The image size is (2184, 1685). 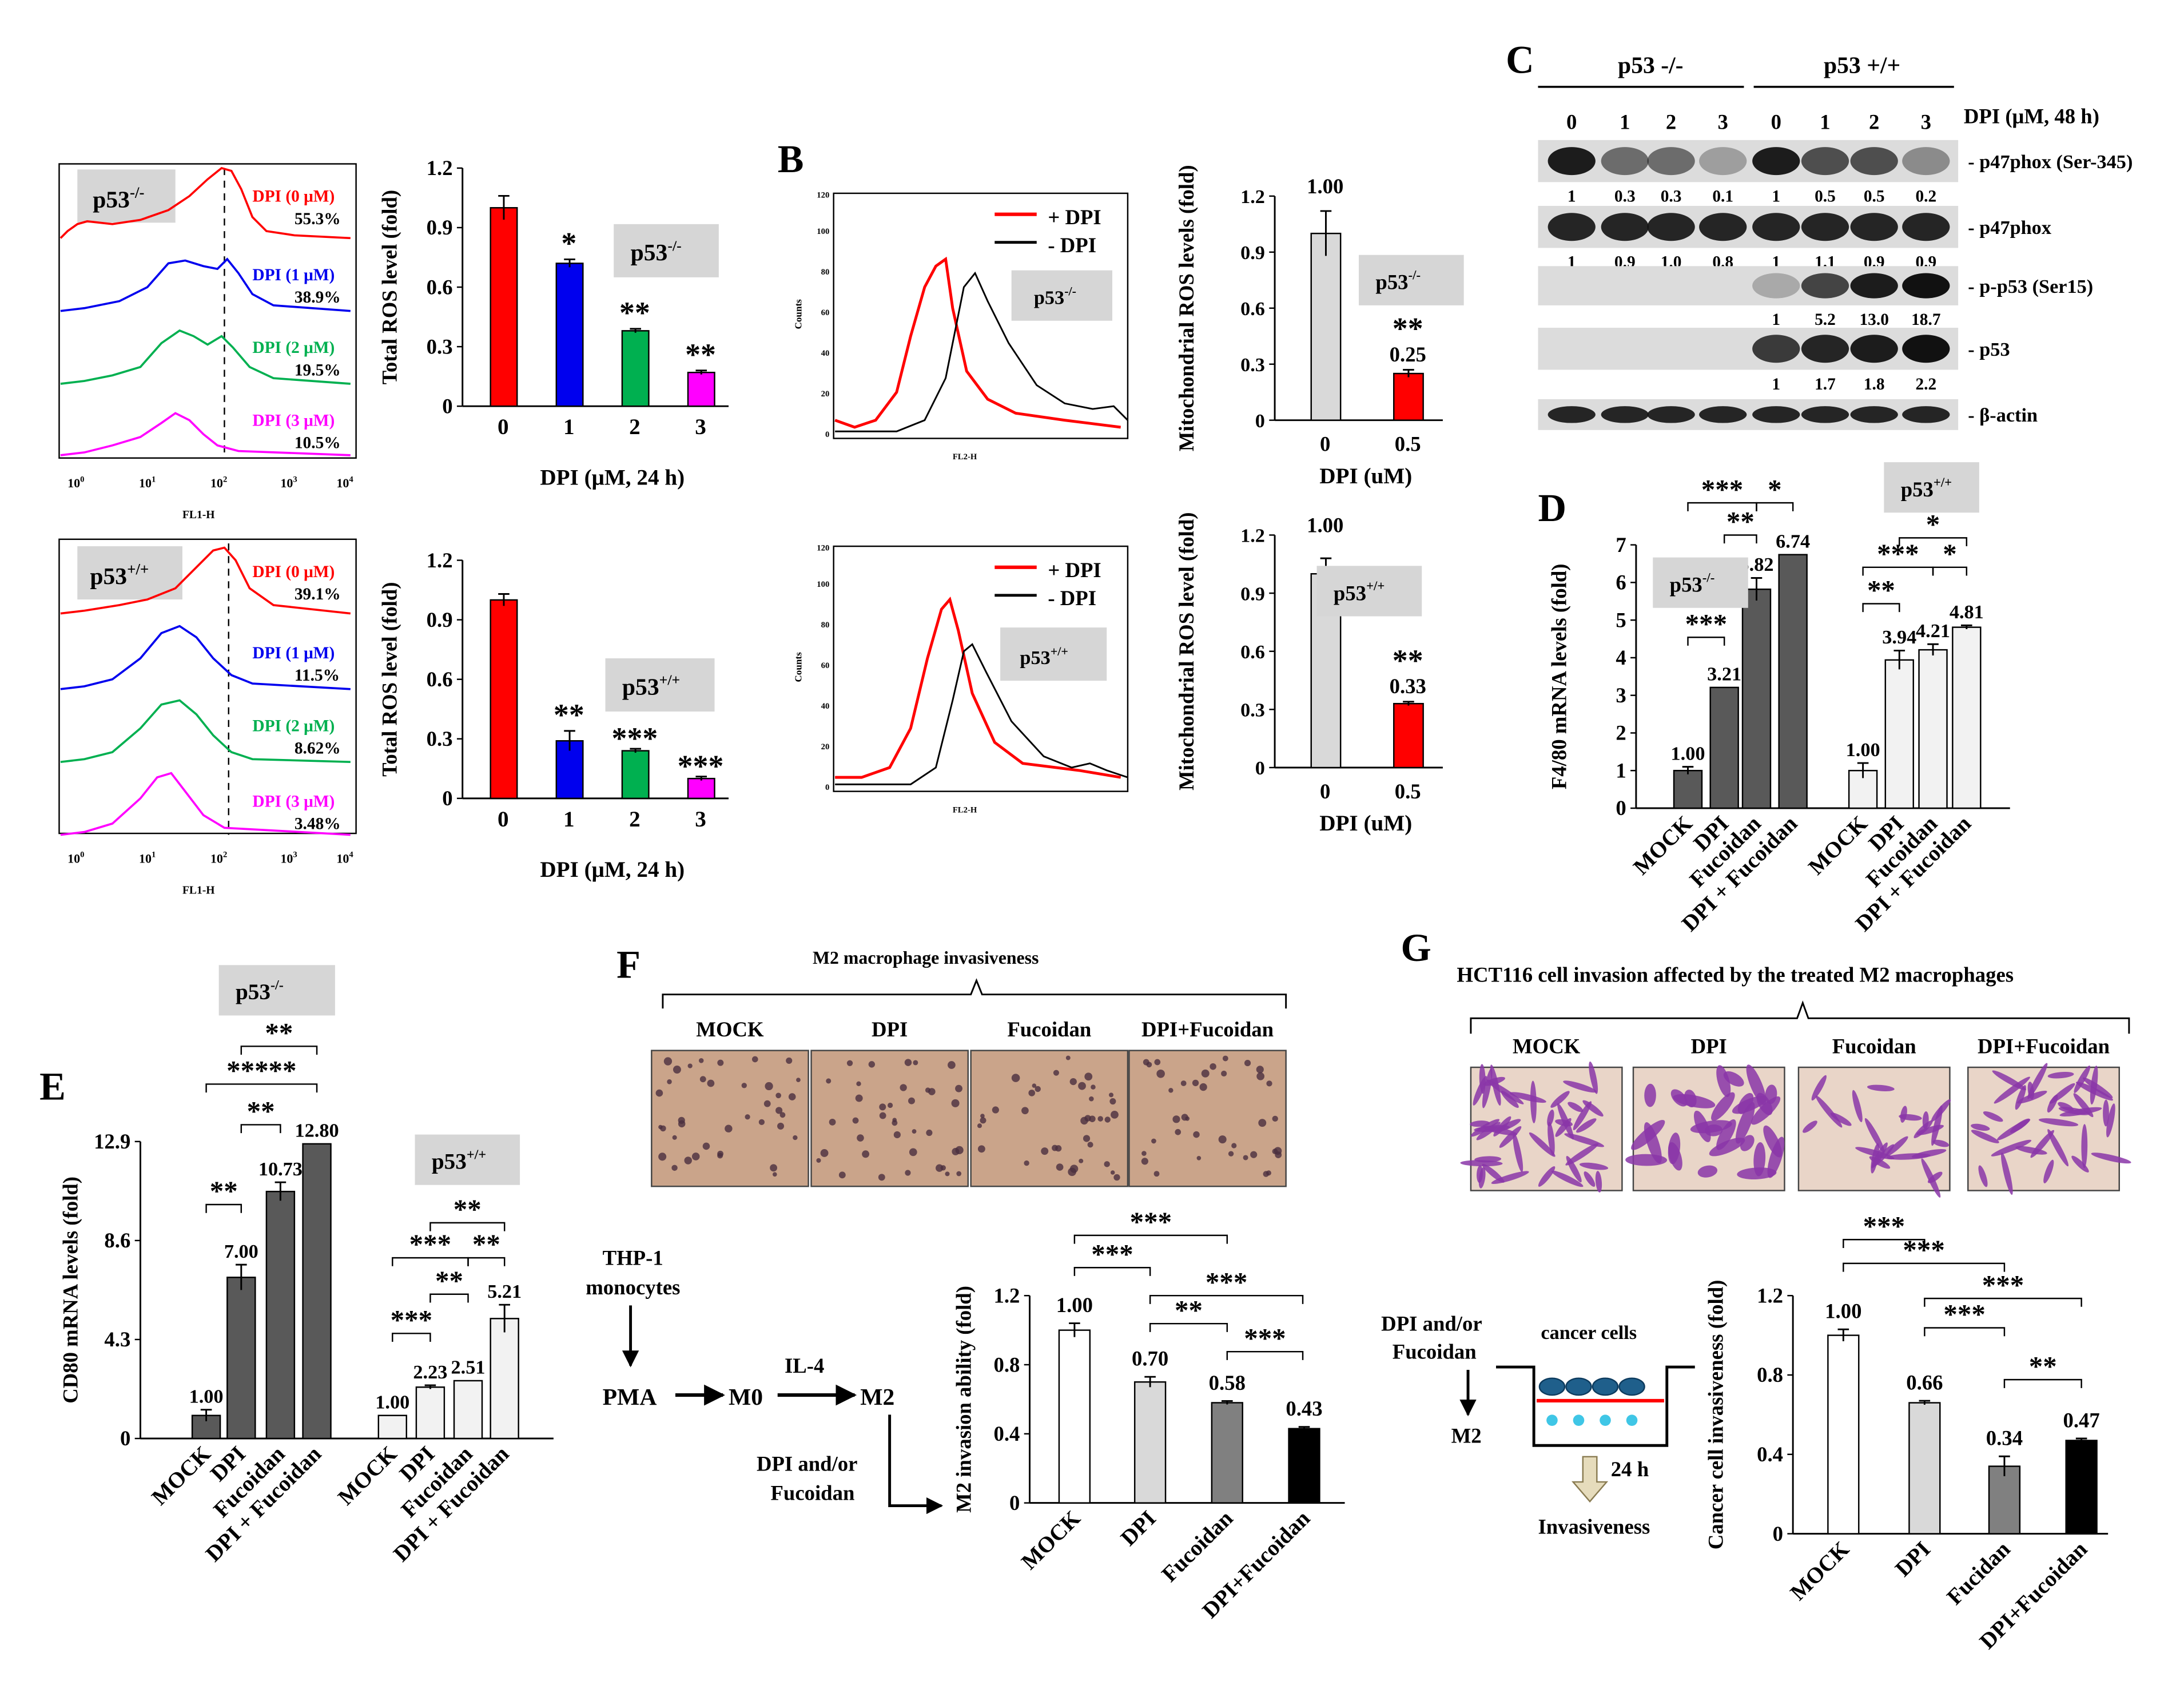 What do you see at coordinates (260, 990) in the screenshot?
I see `group-label: p53-/-` at bounding box center [260, 990].